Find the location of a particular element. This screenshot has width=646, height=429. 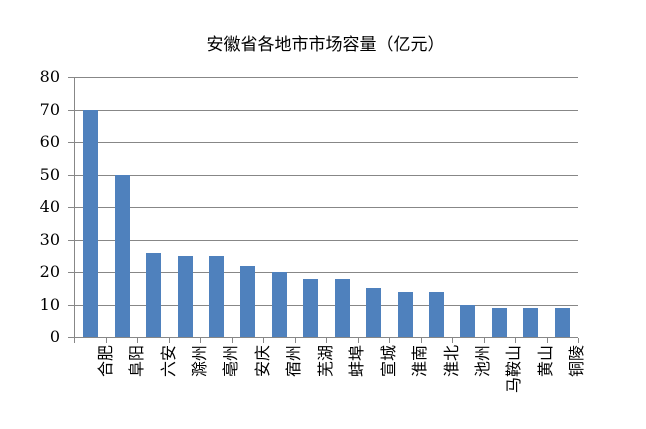

x-label-cell: 宿州 is located at coordinates (283, 385).